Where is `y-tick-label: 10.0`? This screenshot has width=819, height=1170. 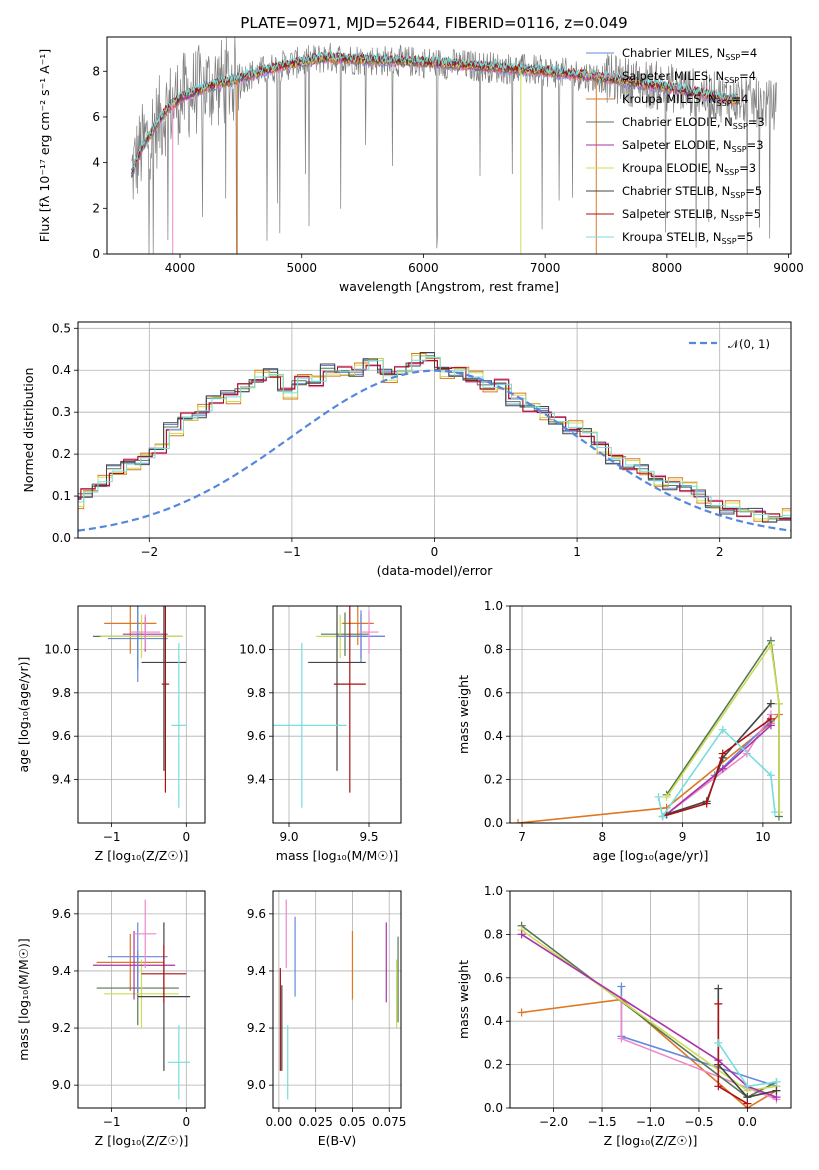 y-tick-label: 10.0 is located at coordinates (57, 649).